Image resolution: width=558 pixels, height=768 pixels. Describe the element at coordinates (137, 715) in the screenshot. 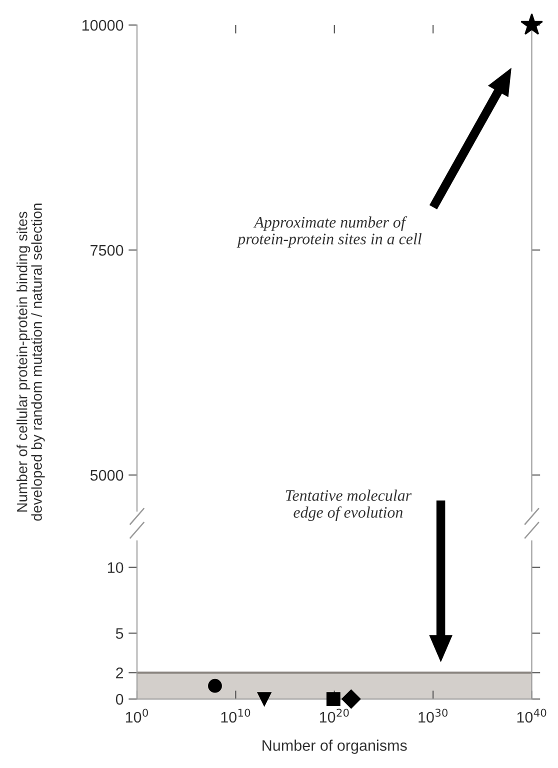

I see `x-tick-label: 10$^{0}$` at that location.